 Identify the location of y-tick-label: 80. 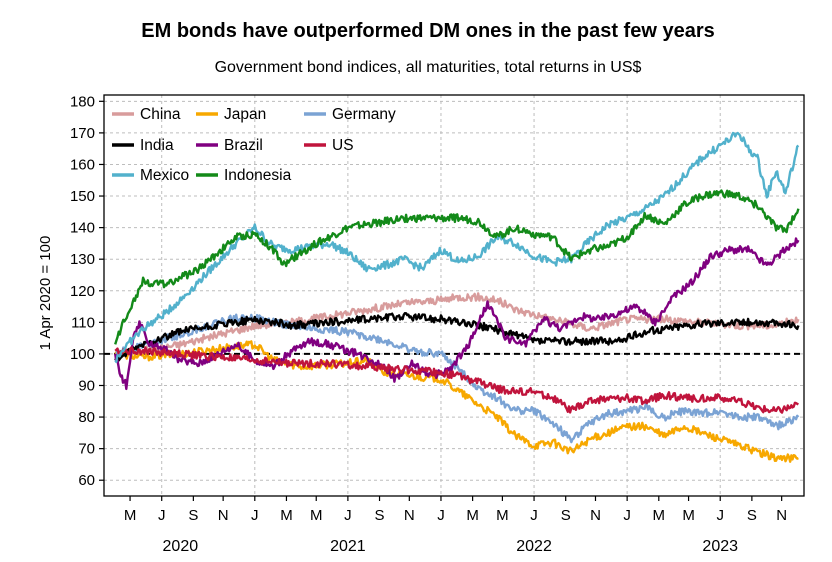
(86, 417).